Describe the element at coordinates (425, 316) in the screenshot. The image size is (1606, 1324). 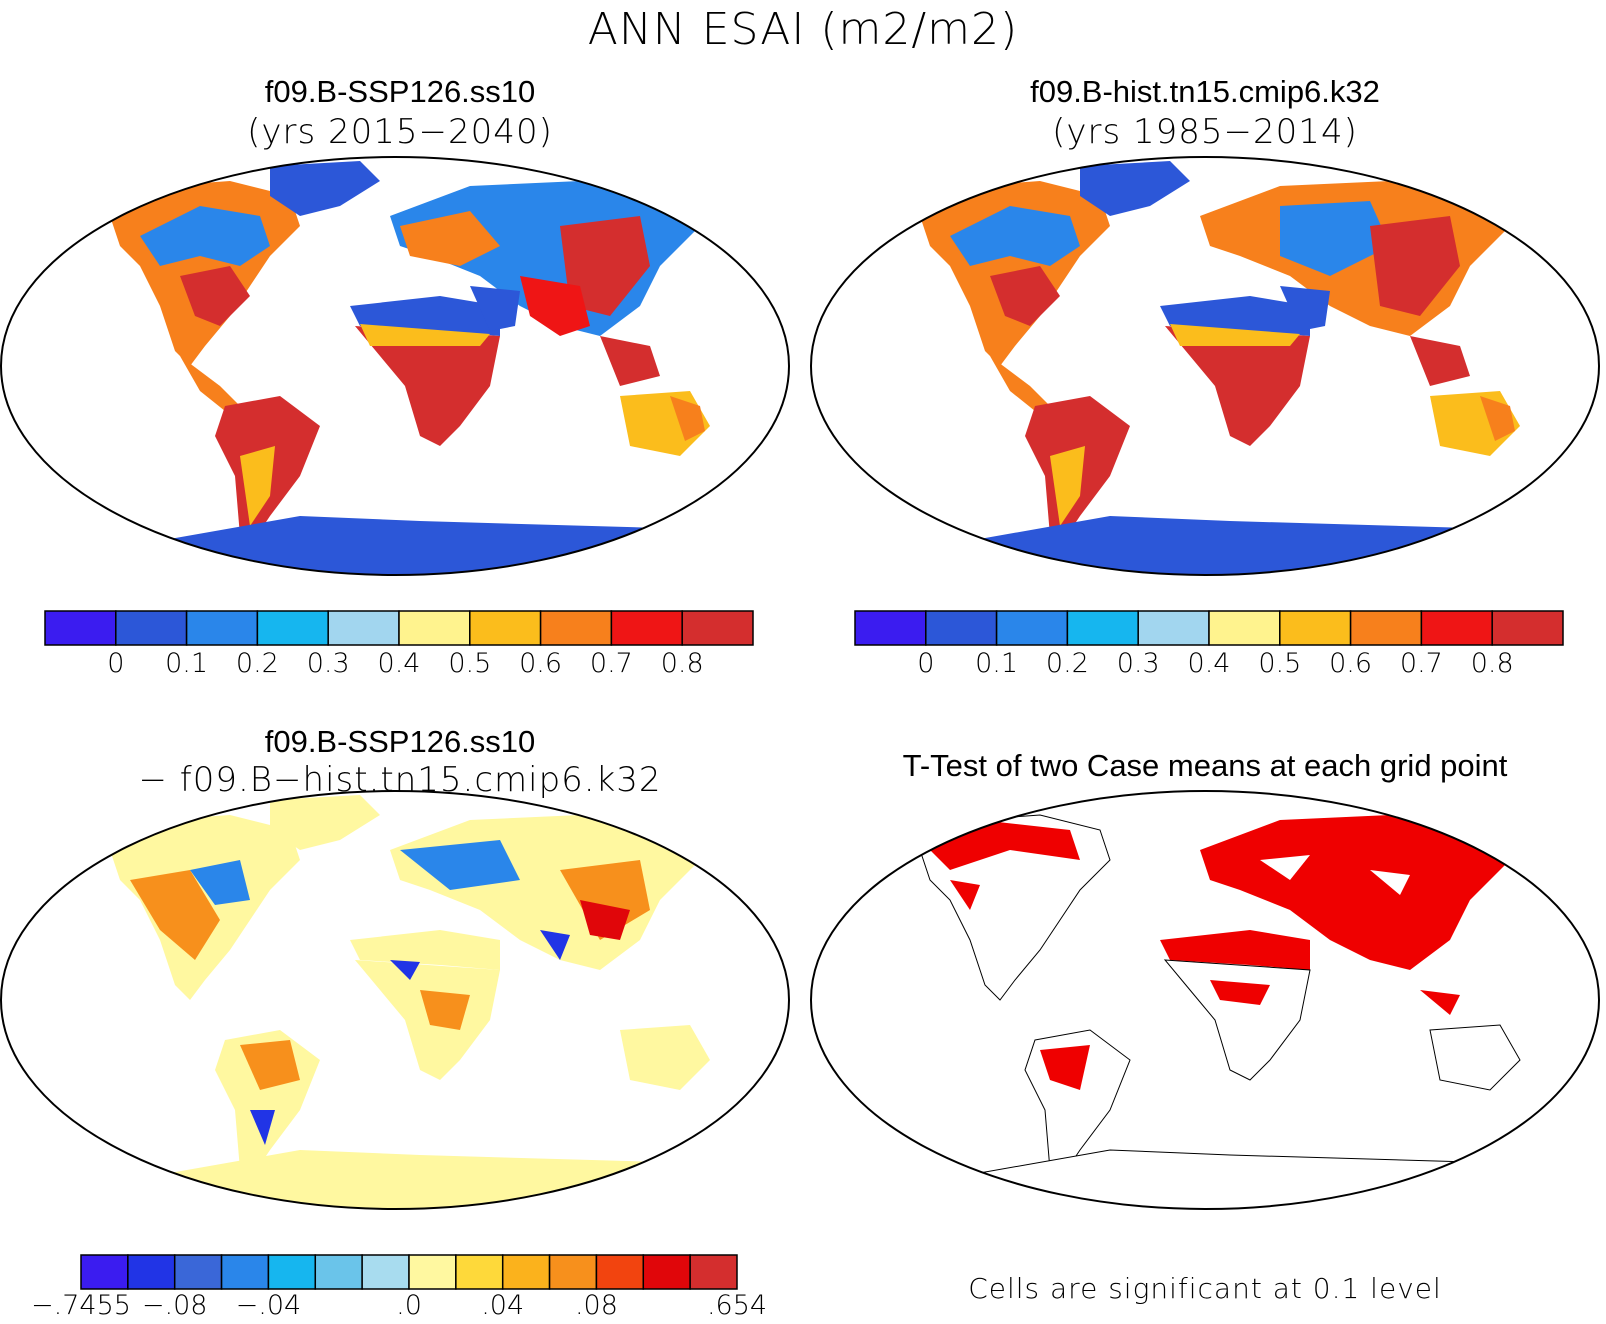
I see `africa-sahara` at that location.